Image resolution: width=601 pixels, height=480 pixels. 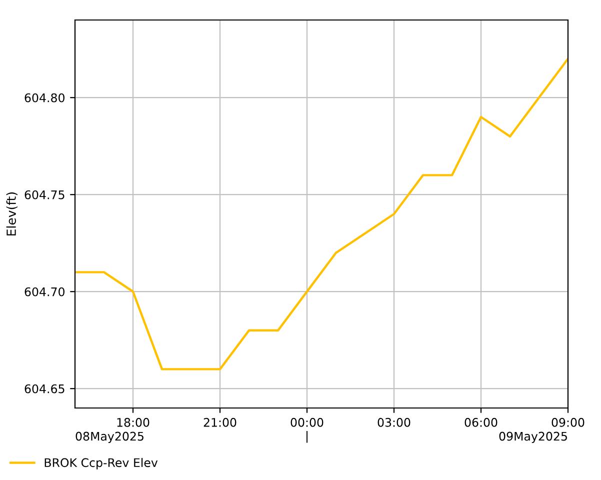 What do you see at coordinates (394, 422) in the screenshot?
I see `x-tick-label: 03:00` at bounding box center [394, 422].